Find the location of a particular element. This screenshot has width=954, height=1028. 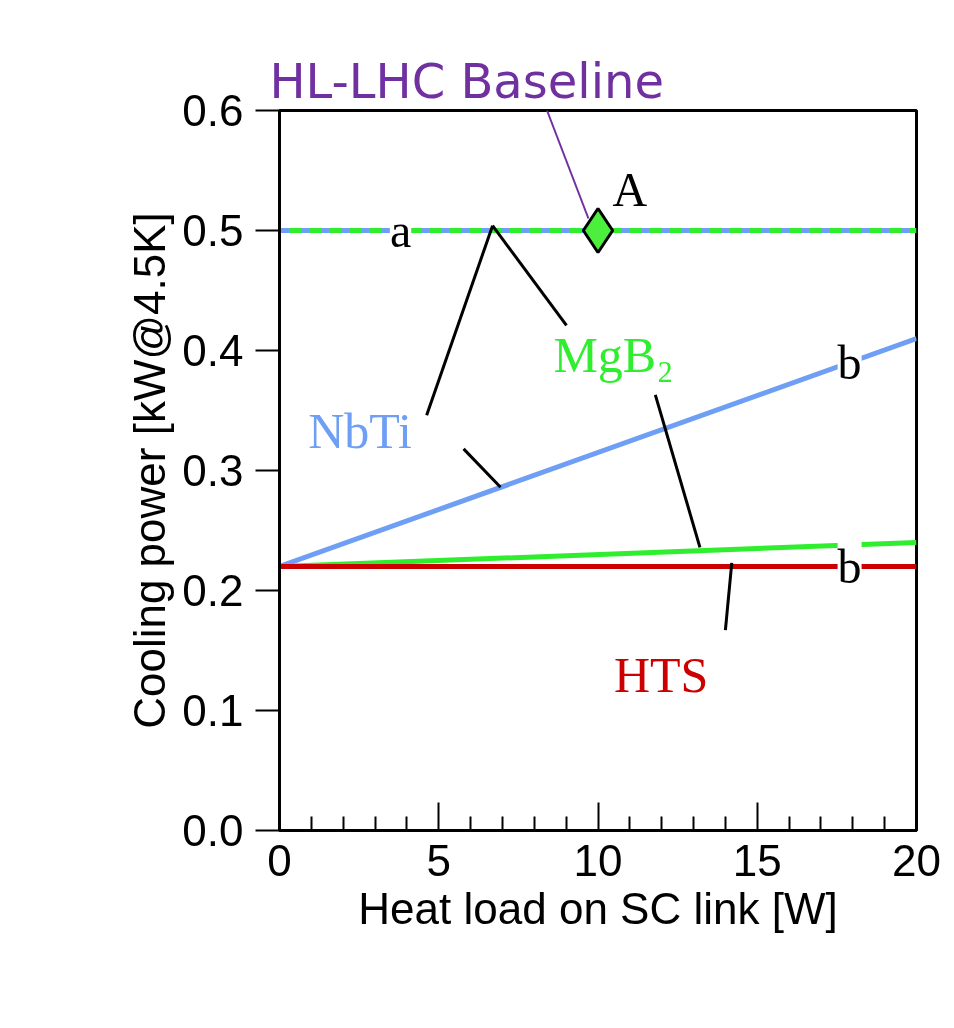

series-label: NbTi is located at coordinates (360, 430).